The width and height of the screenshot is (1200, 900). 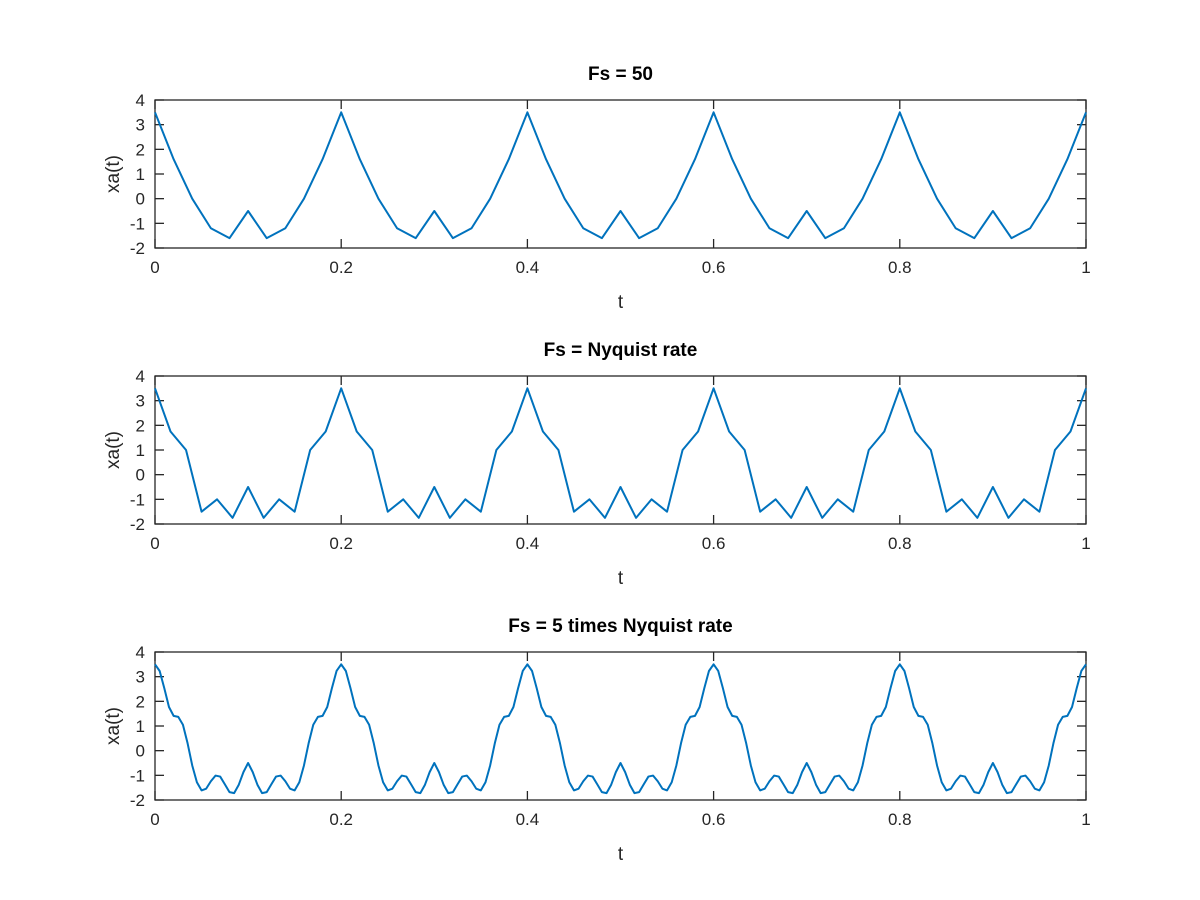 What do you see at coordinates (137, 524) in the screenshot?
I see `subplot-2-ytick-label: -2` at bounding box center [137, 524].